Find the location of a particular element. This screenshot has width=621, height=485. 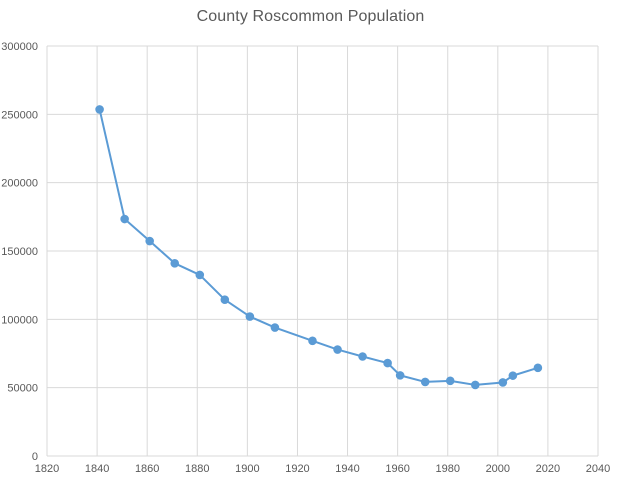

y-tick-label: 200000 is located at coordinates (19, 184).